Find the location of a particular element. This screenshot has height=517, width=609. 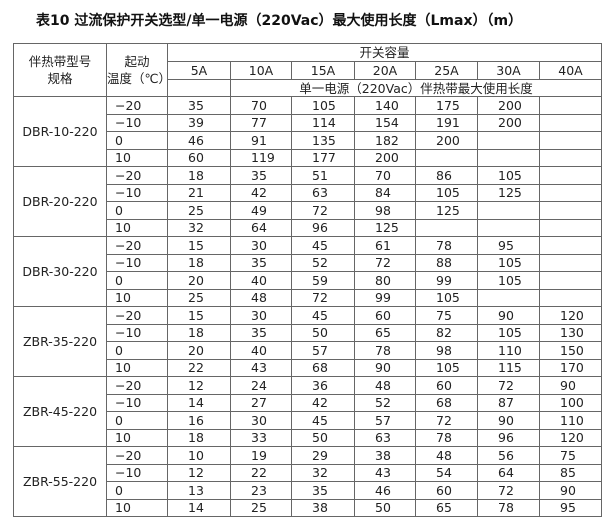

length-cell: 18 is located at coordinates (199, 262).